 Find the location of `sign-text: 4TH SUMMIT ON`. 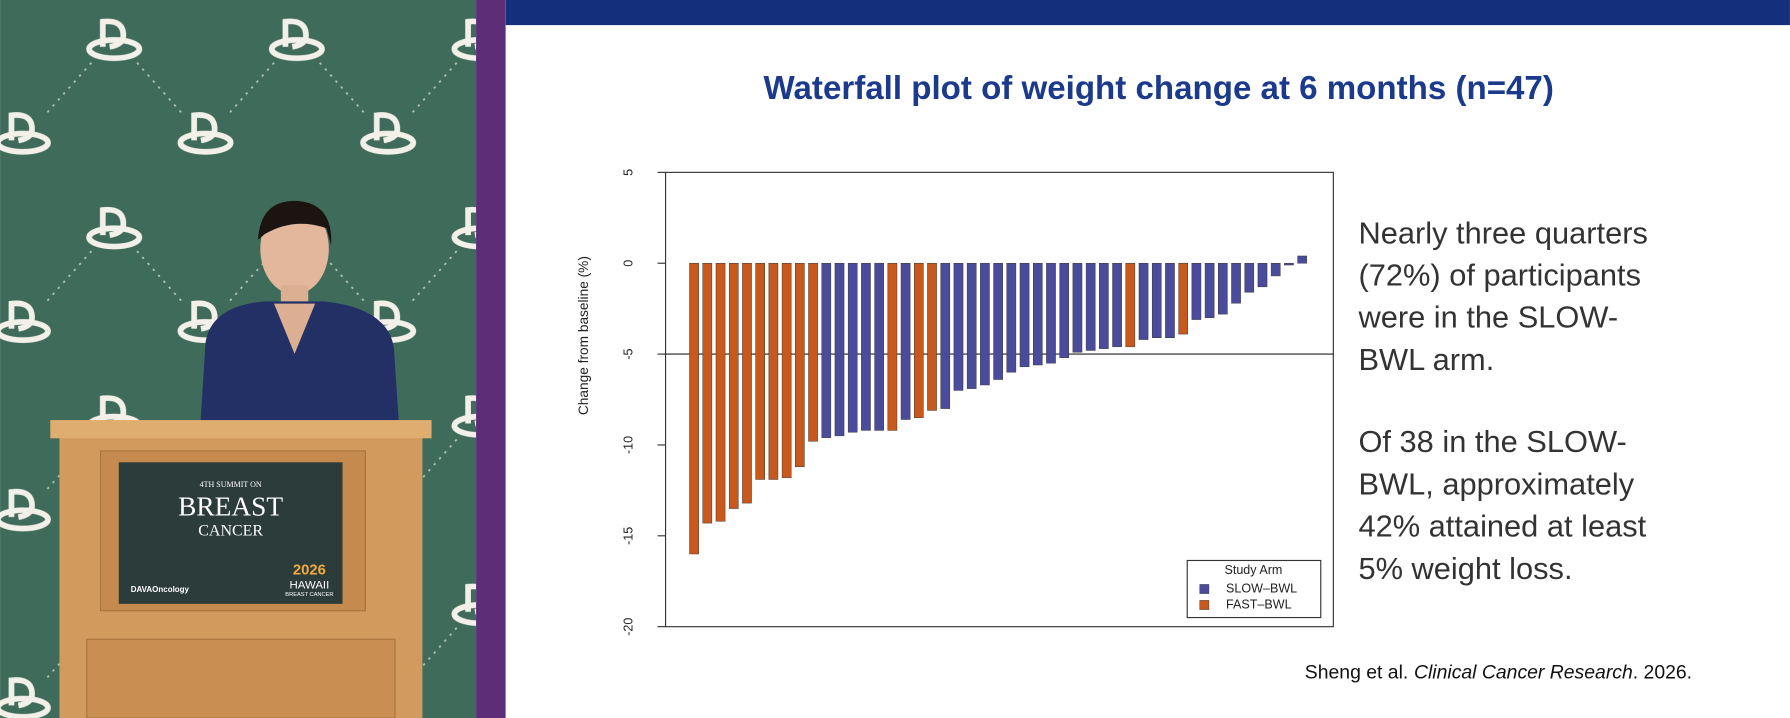

sign-text: 4TH SUMMIT ON is located at coordinates (231, 484).